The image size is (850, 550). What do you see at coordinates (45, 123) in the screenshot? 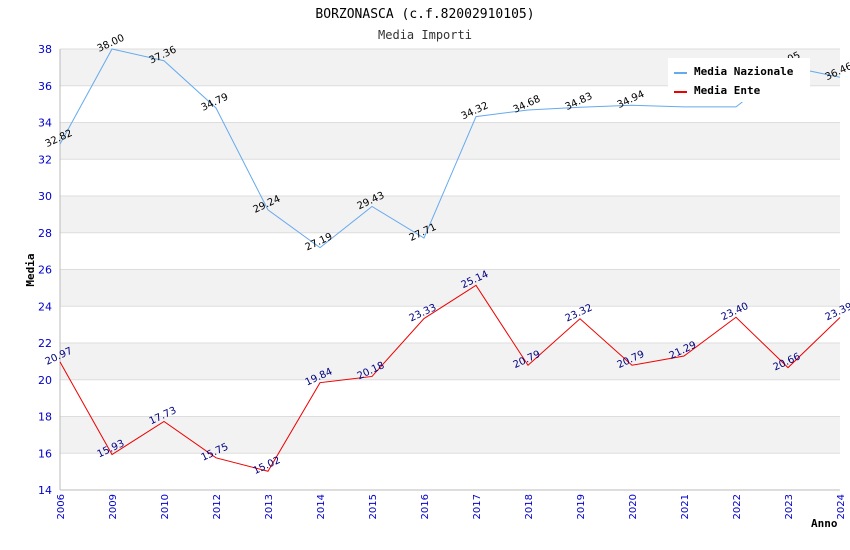
I see `y-tick-label: 34` at bounding box center [45, 123].